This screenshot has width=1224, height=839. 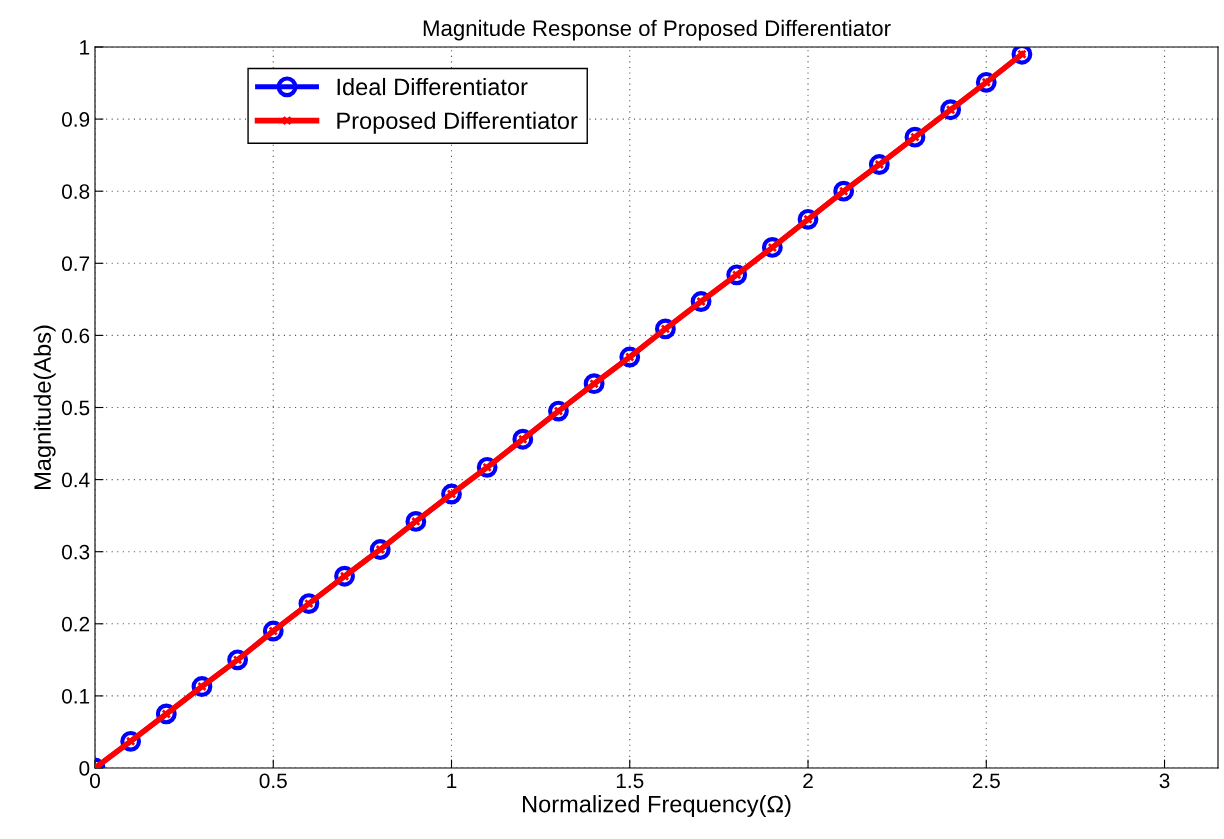 I want to click on y-tick-label: 0.7, so click(x=75, y=264).